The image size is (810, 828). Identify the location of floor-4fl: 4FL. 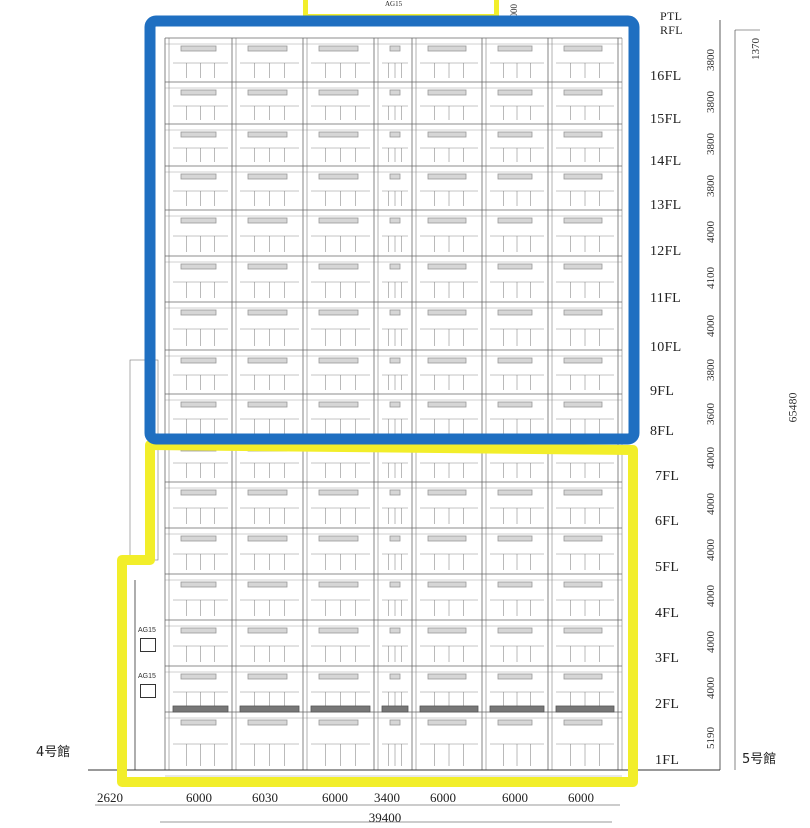
(667, 613).